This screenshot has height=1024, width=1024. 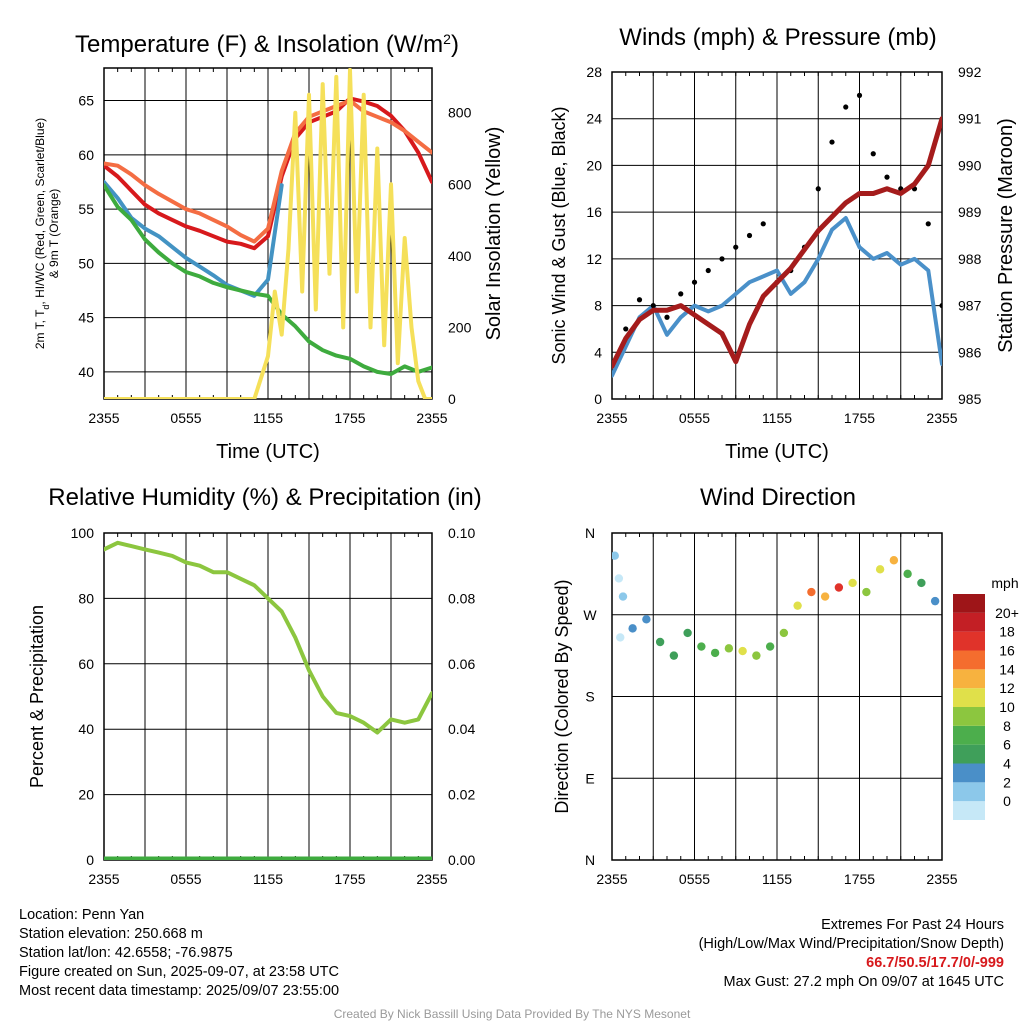 I want to click on colorbar-label: 20+, so click(x=1007, y=613).